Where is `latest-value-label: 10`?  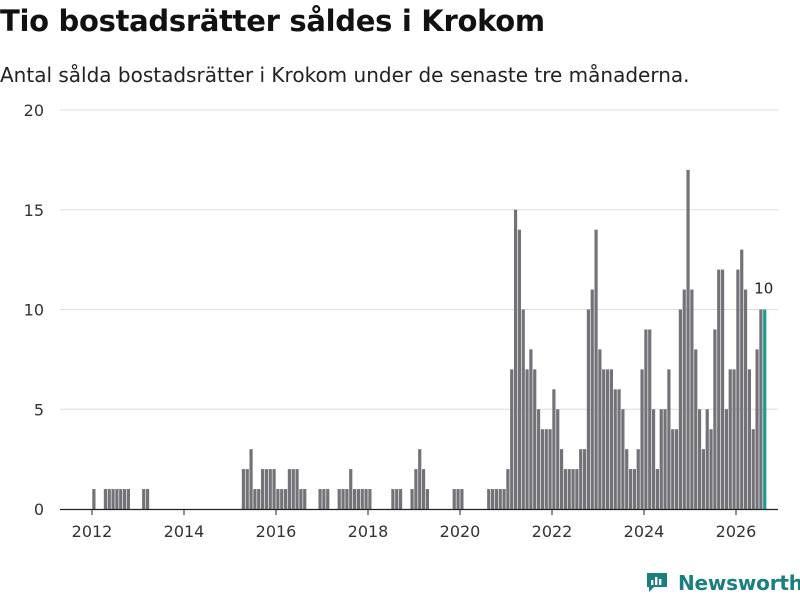 latest-value-label: 10 is located at coordinates (763, 289).